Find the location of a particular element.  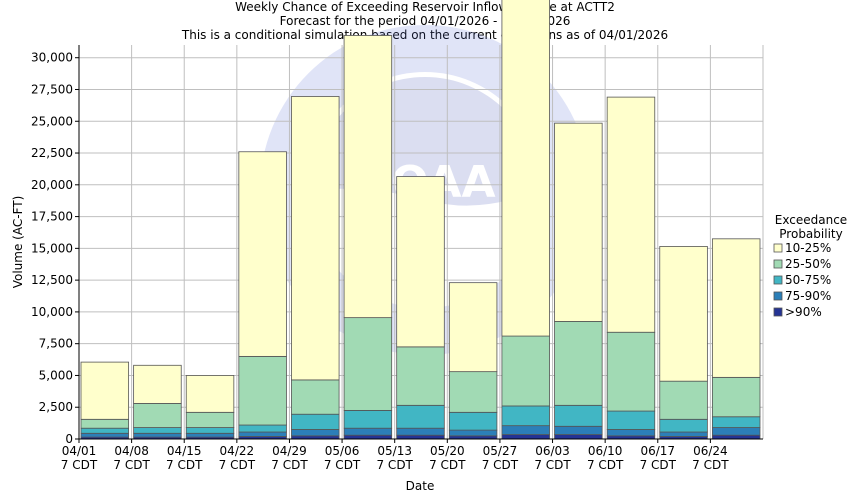

x-tick-date-label: 05/13 is located at coordinates (394, 451).